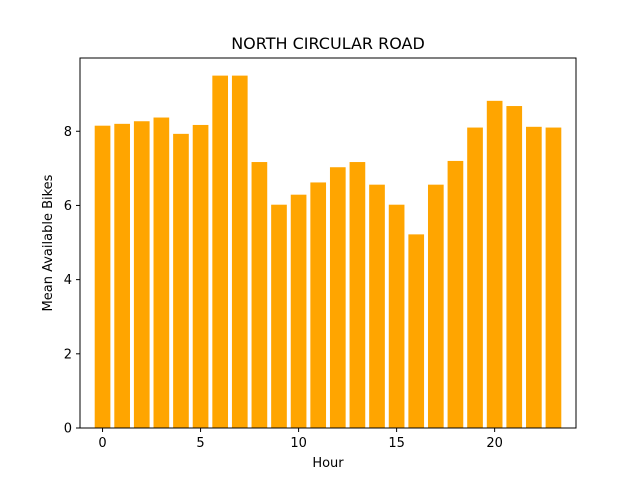 The height and width of the screenshot is (480, 640). What do you see at coordinates (328, 463) in the screenshot?
I see `x-axis-label: Hour` at bounding box center [328, 463].